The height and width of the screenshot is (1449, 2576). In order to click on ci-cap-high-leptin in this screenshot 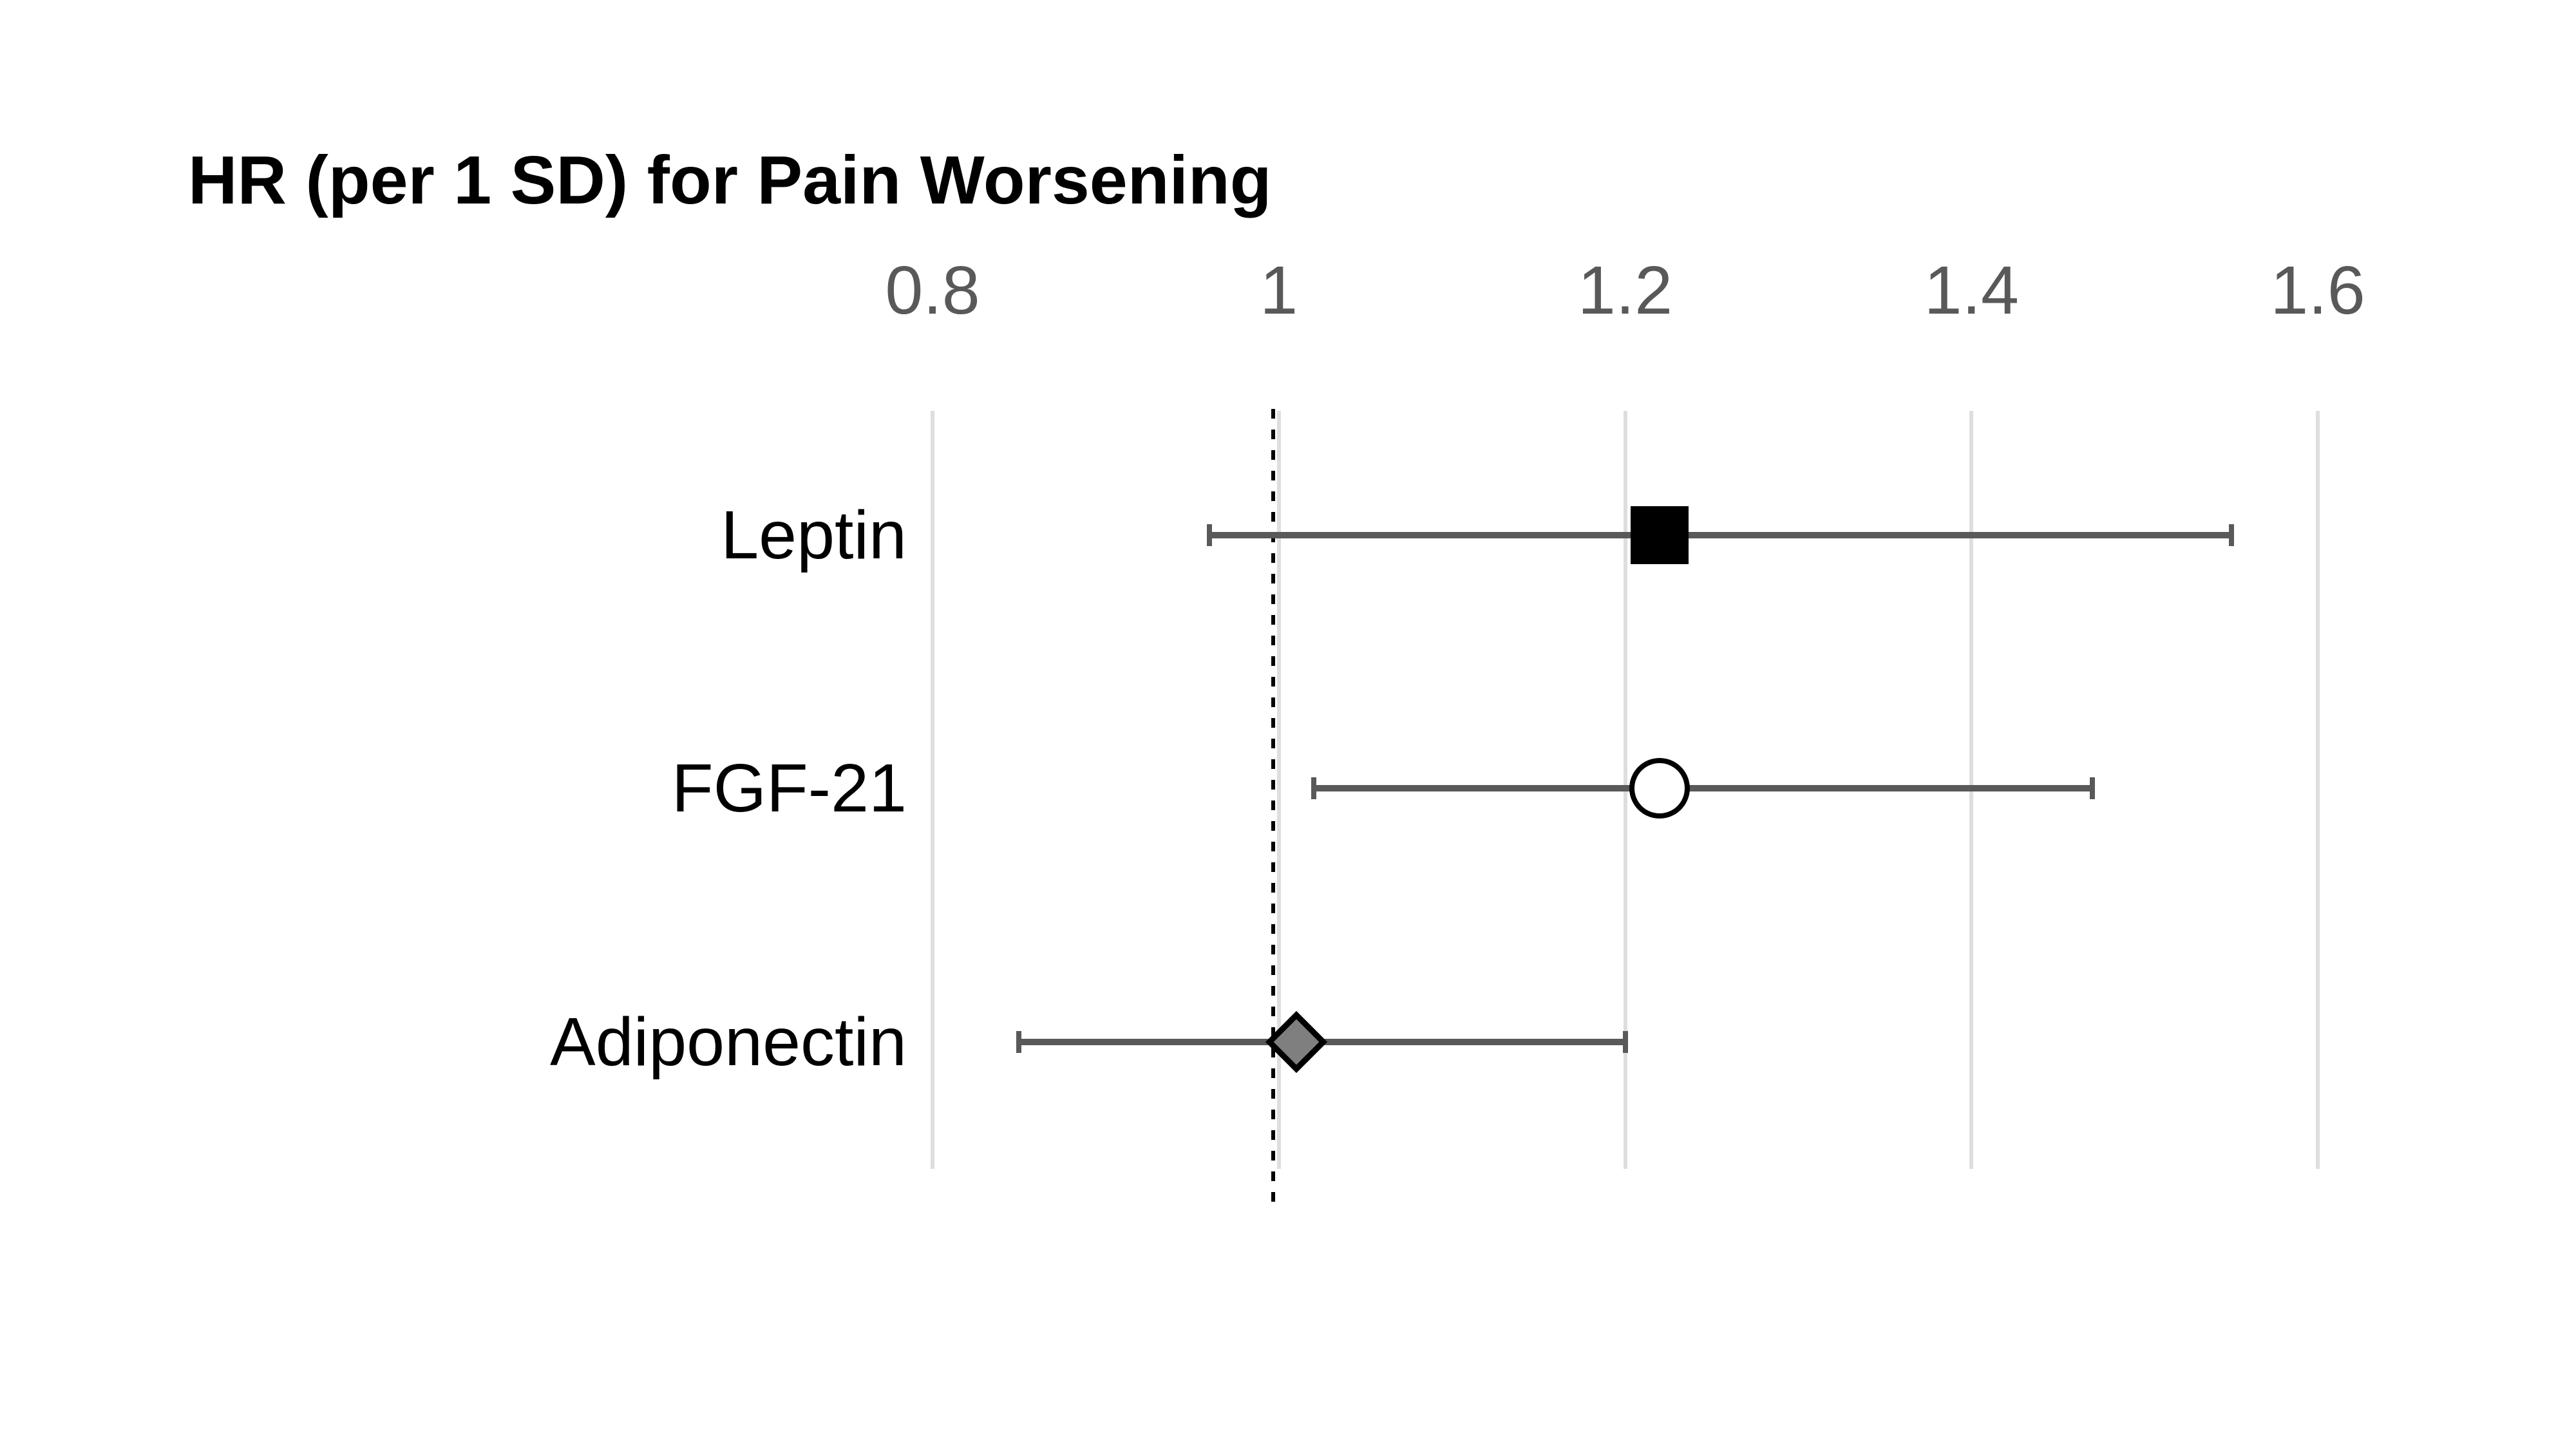, I will do `click(2231, 535)`.